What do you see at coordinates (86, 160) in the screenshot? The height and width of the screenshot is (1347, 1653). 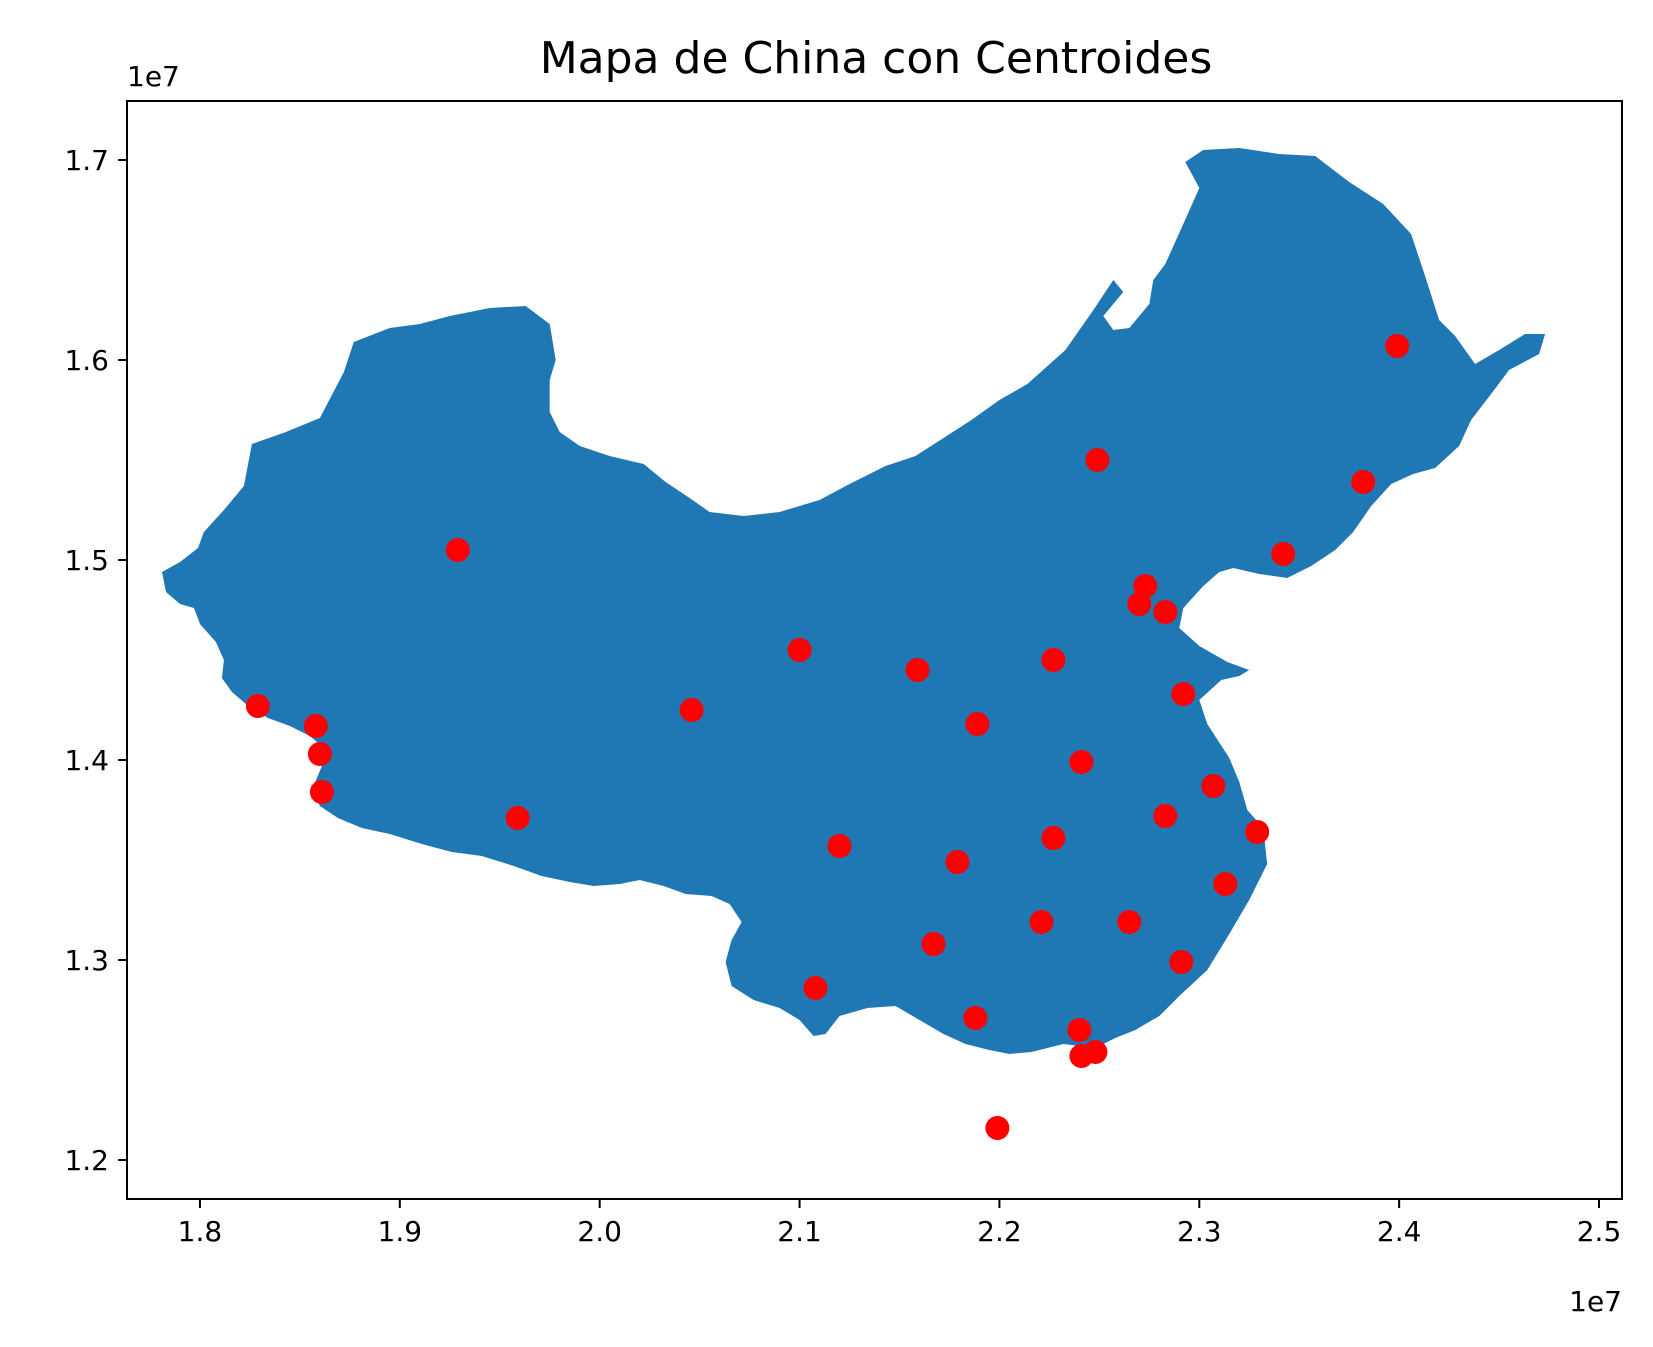 I see `y-tick-label: 1.7` at bounding box center [86, 160].